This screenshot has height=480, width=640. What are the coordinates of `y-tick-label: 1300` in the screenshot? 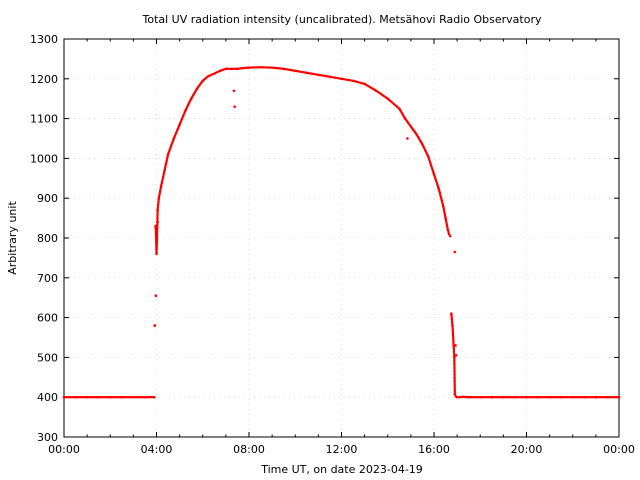 It's located at (44, 39).